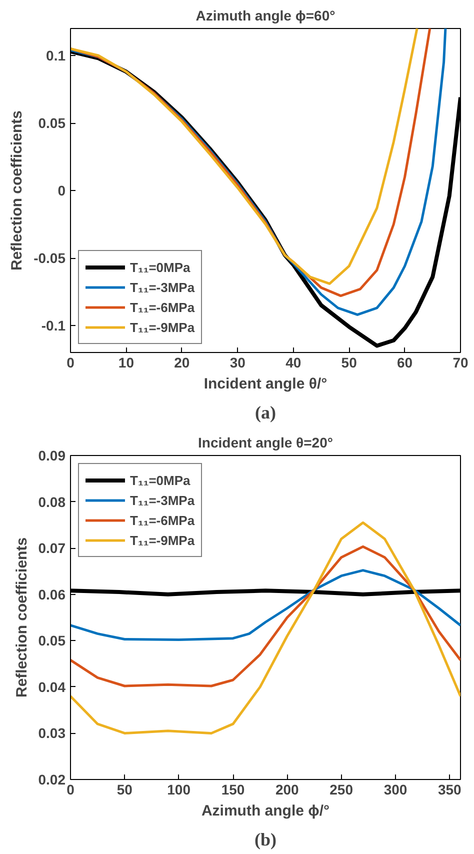 This screenshot has height=854, width=474. I want to click on y-tick-label: 0.08, so click(52, 502).